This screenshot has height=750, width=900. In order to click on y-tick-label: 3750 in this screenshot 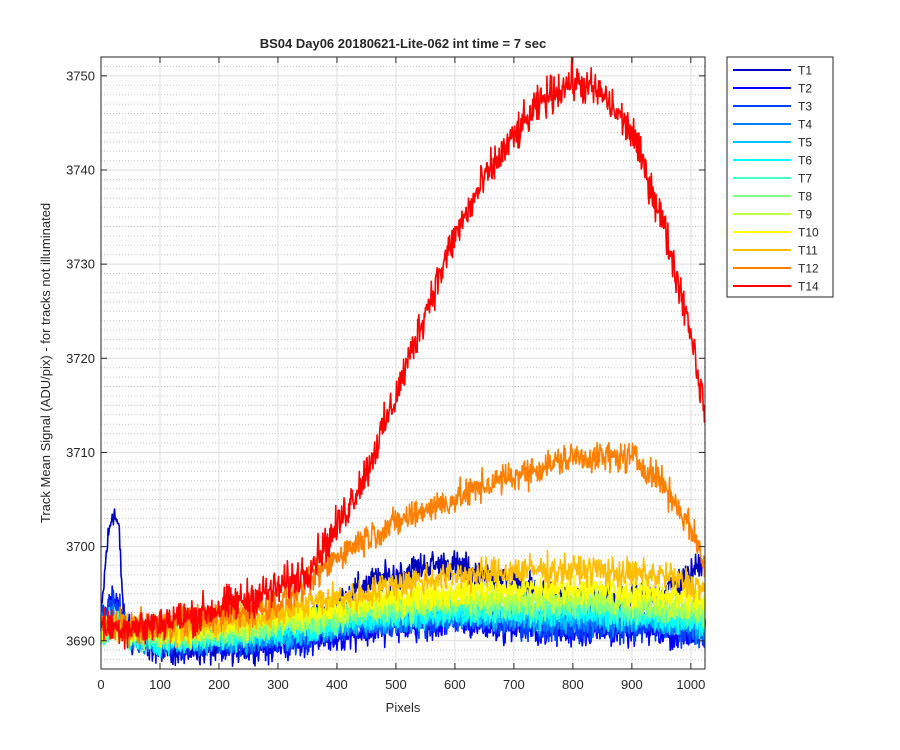, I will do `click(80, 75)`.